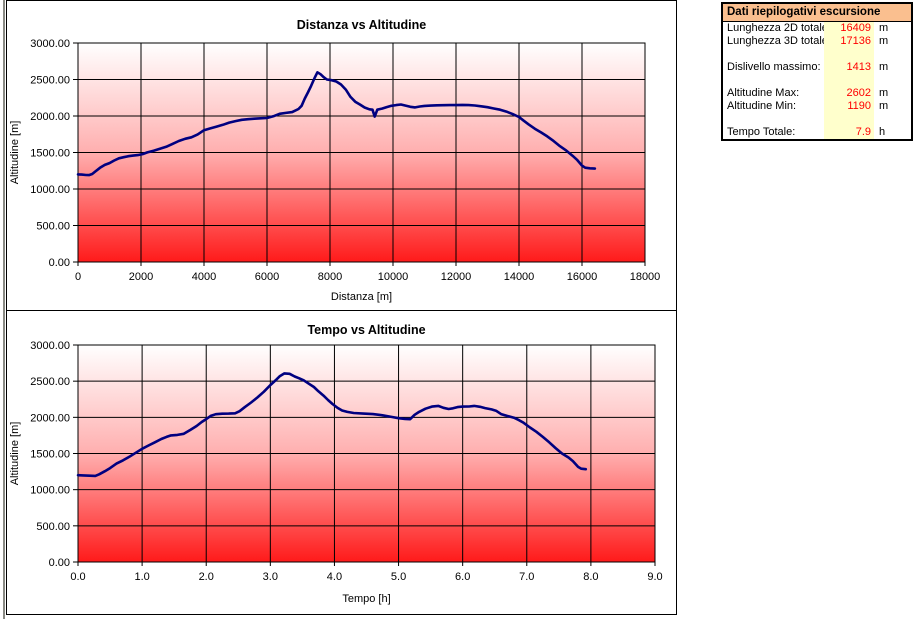 Image resolution: width=919 pixels, height=619 pixels. What do you see at coordinates (456, 277) in the screenshot?
I see `x-tick-label: 12000` at bounding box center [456, 277].